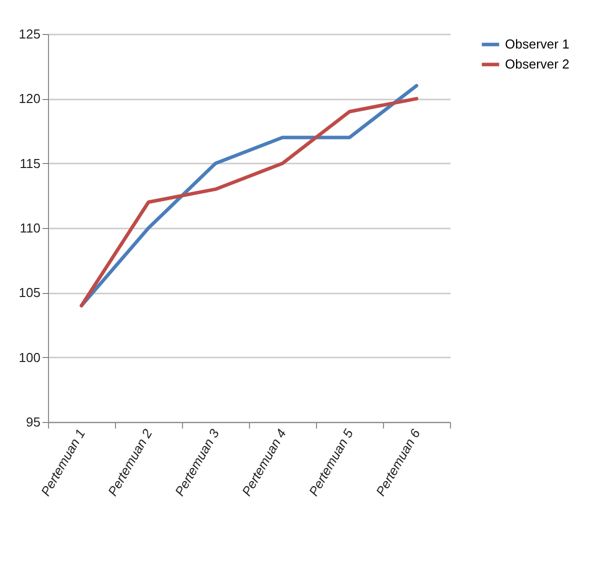 This screenshot has height=577, width=611. Describe the element at coordinates (30, 228) in the screenshot. I see `y-tick-label: 110` at that location.